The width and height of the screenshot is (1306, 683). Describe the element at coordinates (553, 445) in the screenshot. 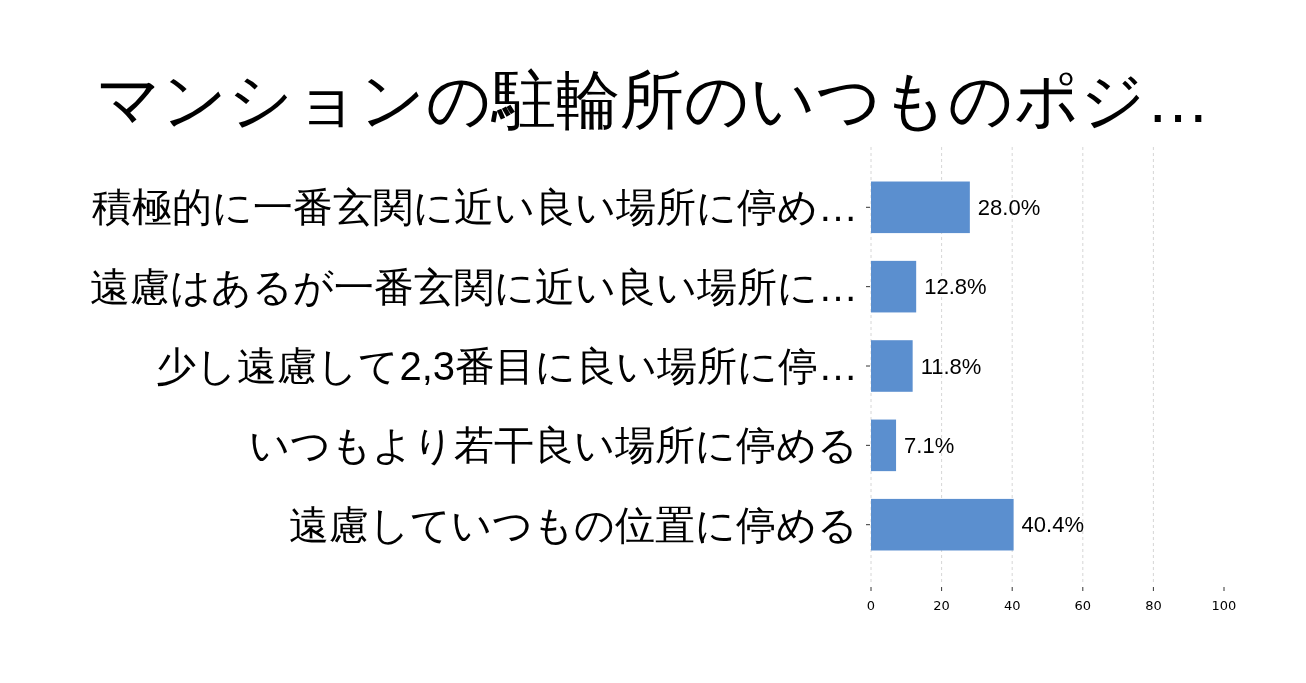

I see `y-tick-label: いつもより若干良い場所に停める` at that location.